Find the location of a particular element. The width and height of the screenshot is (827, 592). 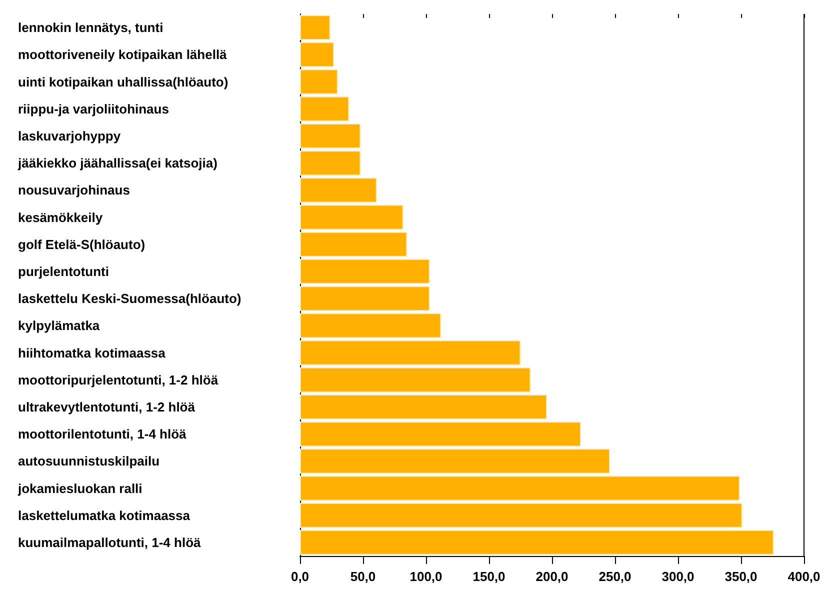

x-tick-label: 350,0 is located at coordinates (741, 576).